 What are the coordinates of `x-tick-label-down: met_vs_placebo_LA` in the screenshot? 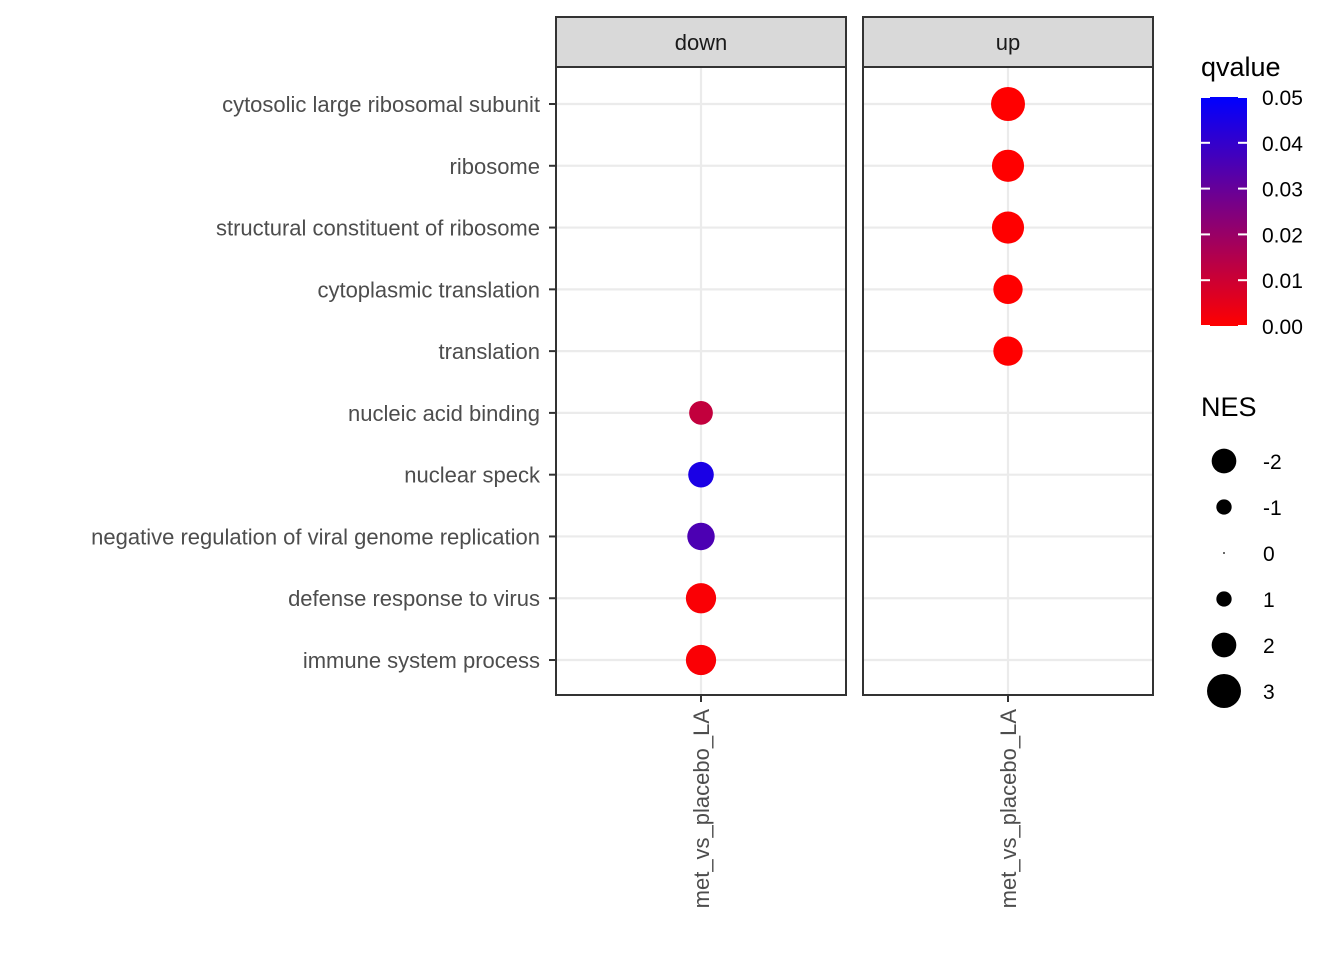 It's located at (701, 809).